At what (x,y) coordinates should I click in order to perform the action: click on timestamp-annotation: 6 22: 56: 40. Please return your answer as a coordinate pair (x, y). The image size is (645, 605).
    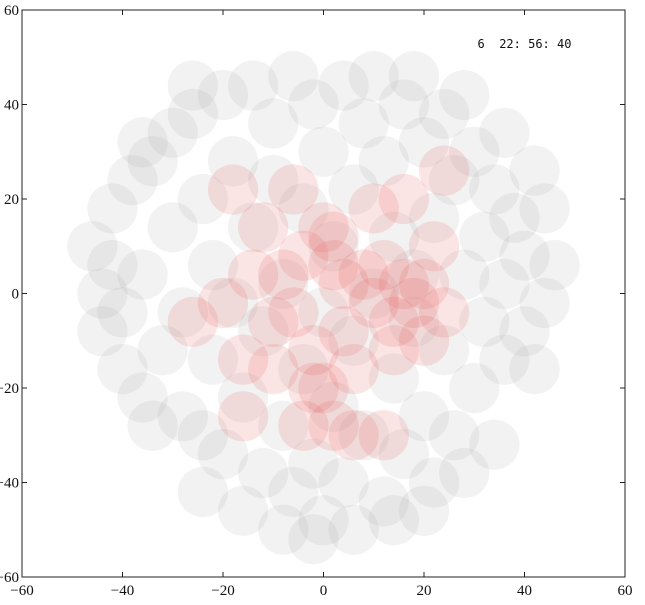
    Looking at the image, I should click on (525, 44).